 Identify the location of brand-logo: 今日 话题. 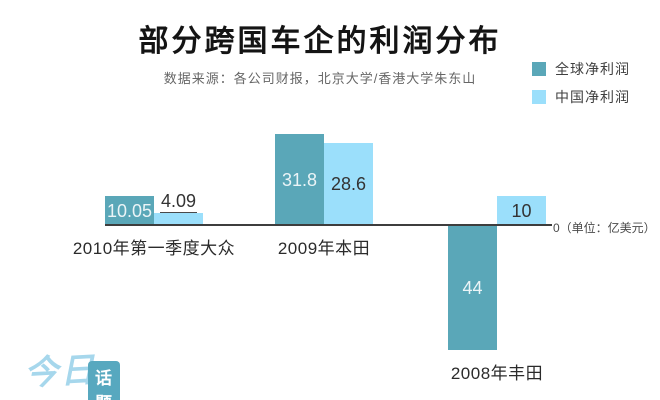
(71, 372).